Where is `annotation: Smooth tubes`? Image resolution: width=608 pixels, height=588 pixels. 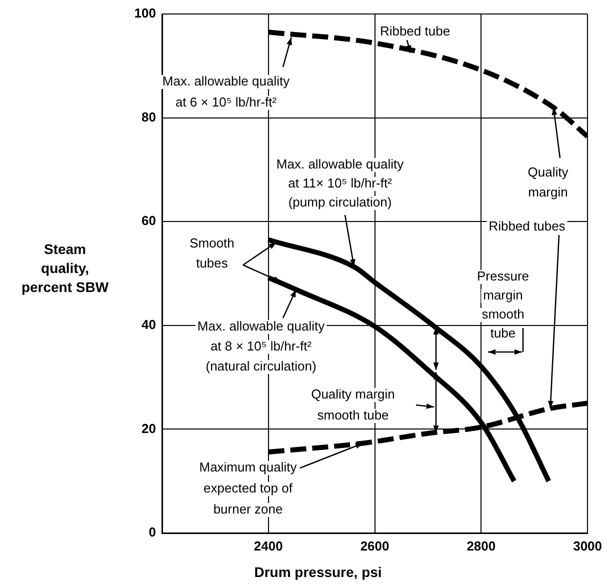 annotation: Smooth tubes is located at coordinates (212, 253).